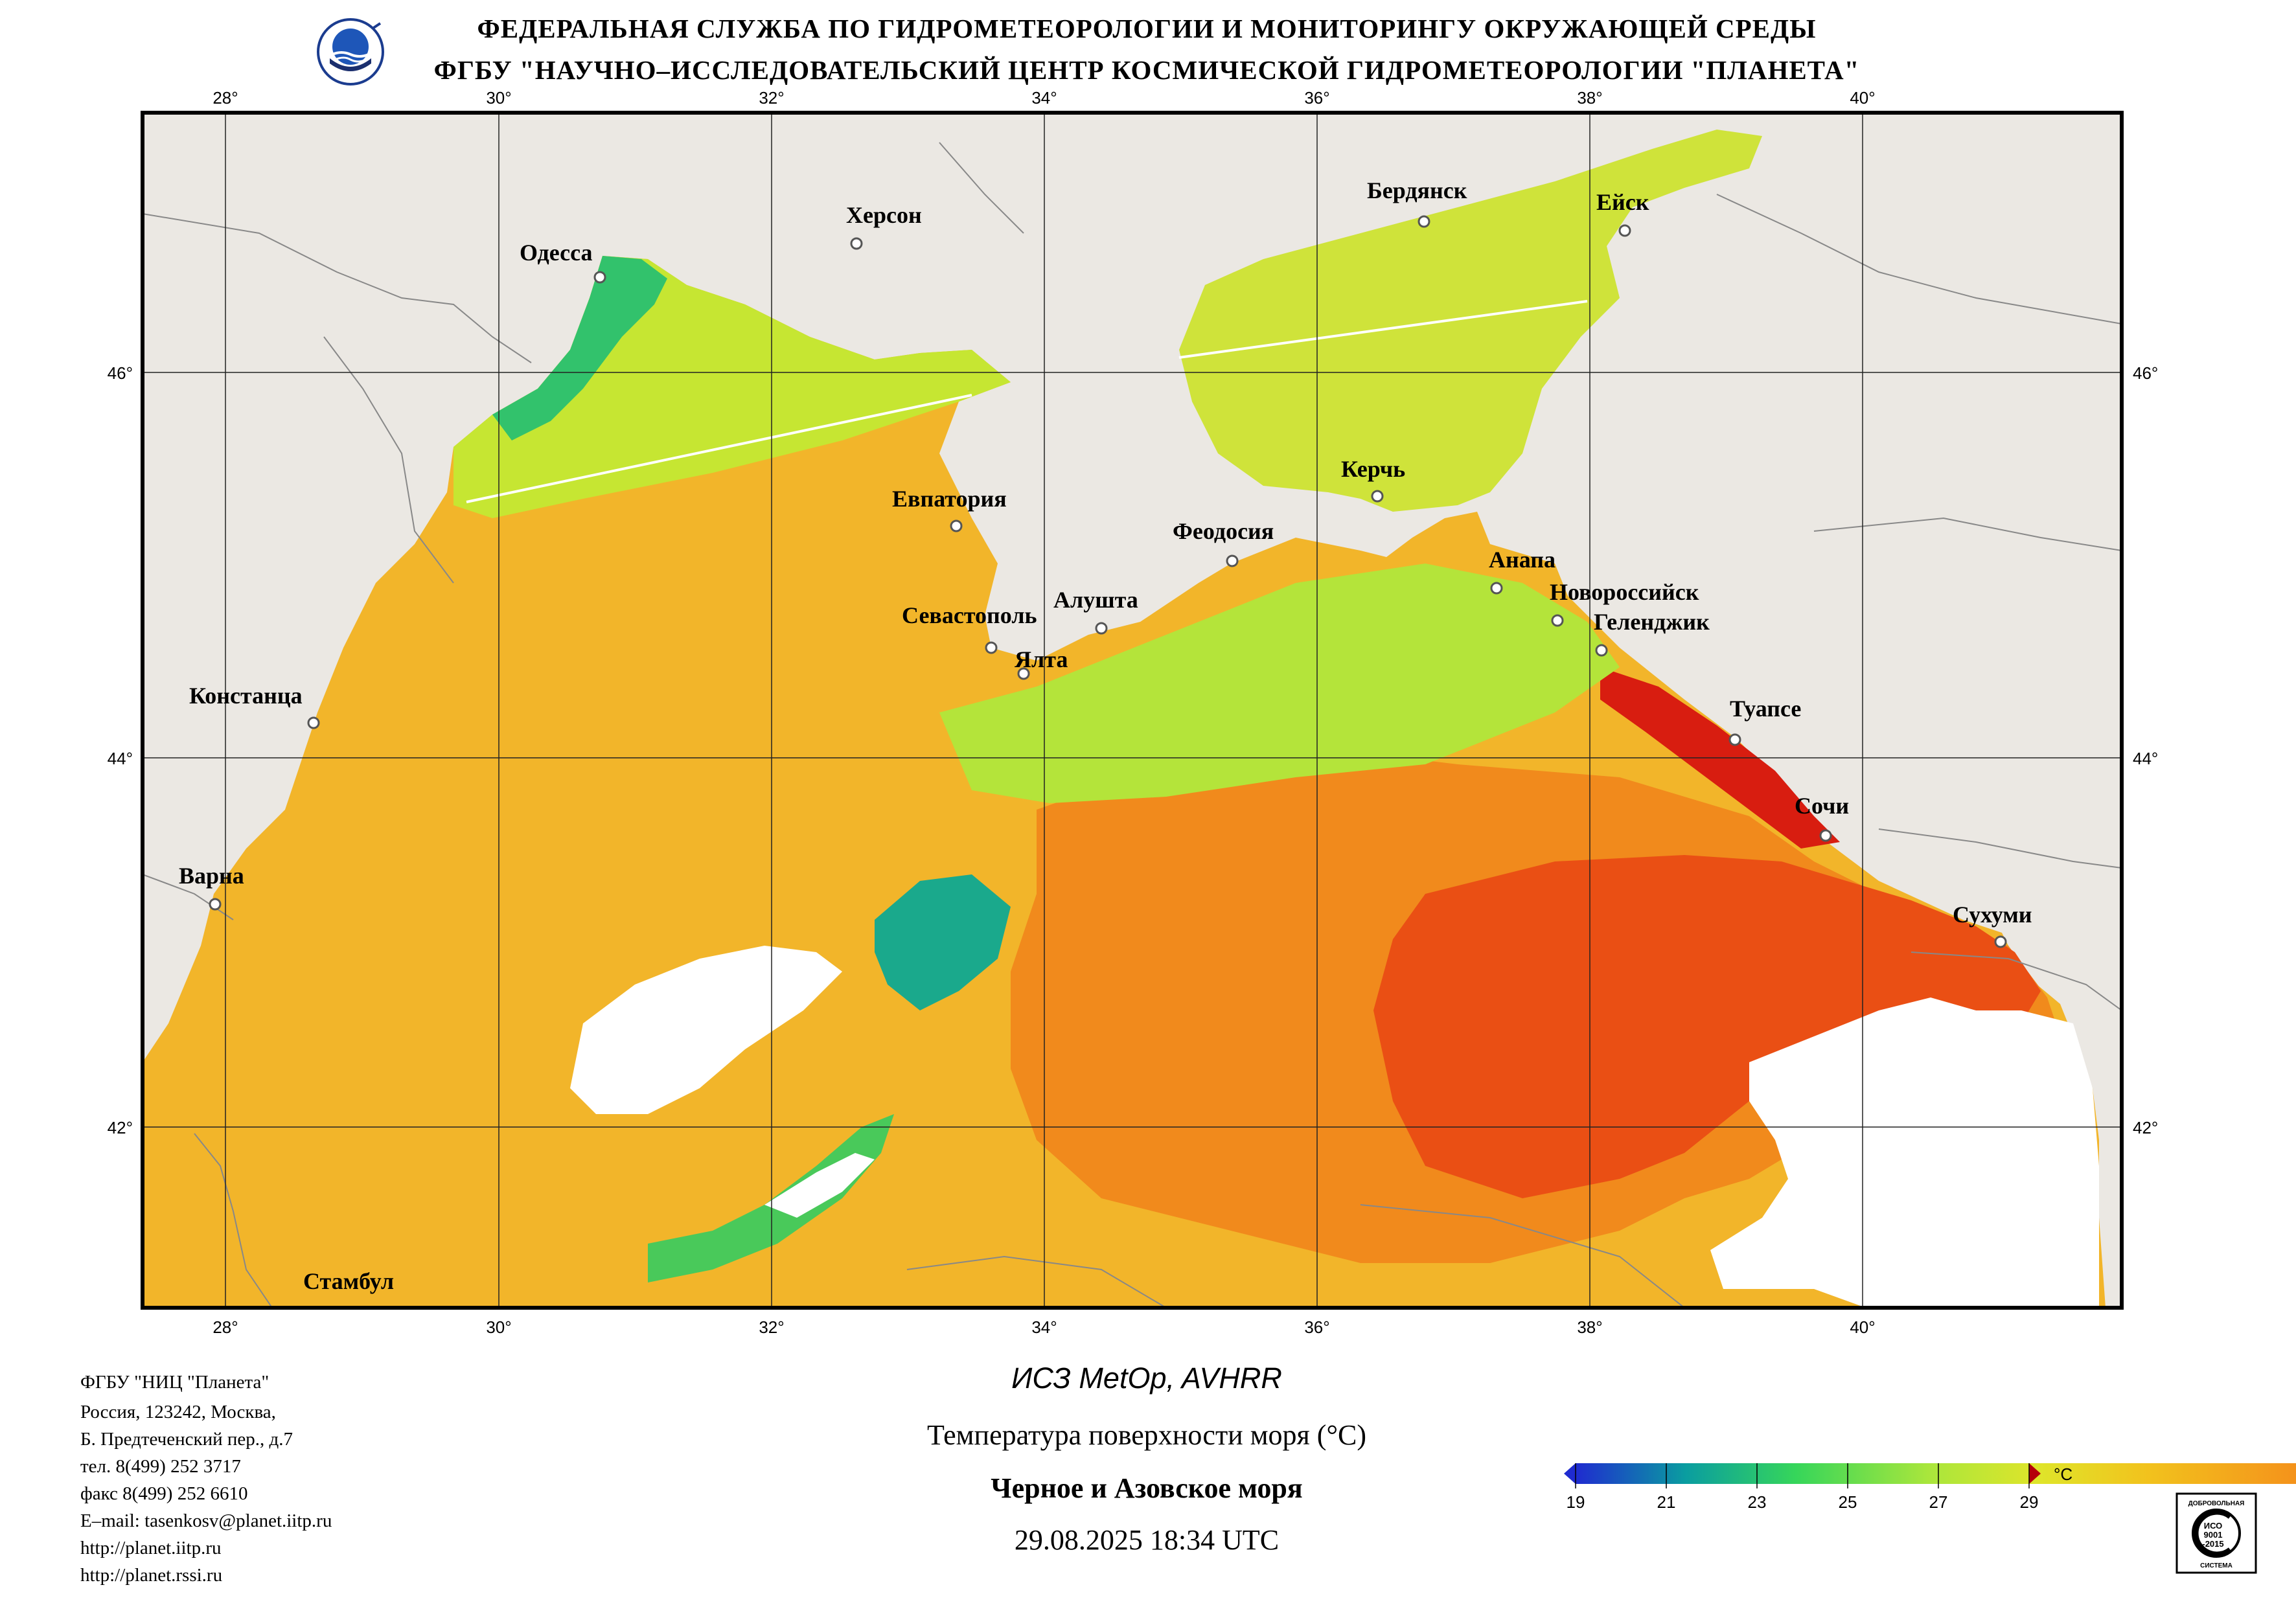 This screenshot has height=1607, width=2296. Describe the element at coordinates (1041, 659) in the screenshot. I see `city-label-yalta: Ялта` at that location.